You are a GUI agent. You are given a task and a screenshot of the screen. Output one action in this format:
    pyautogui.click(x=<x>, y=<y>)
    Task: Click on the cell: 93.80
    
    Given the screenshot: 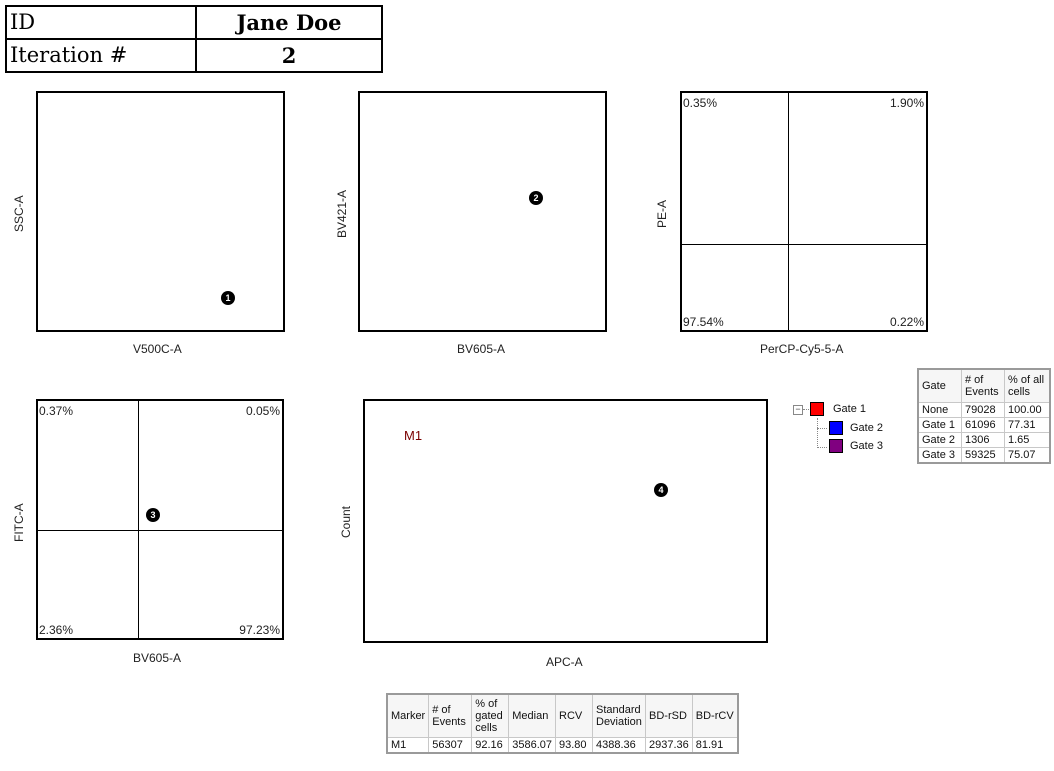 What is the action you would take?
    pyautogui.click(x=574, y=745)
    